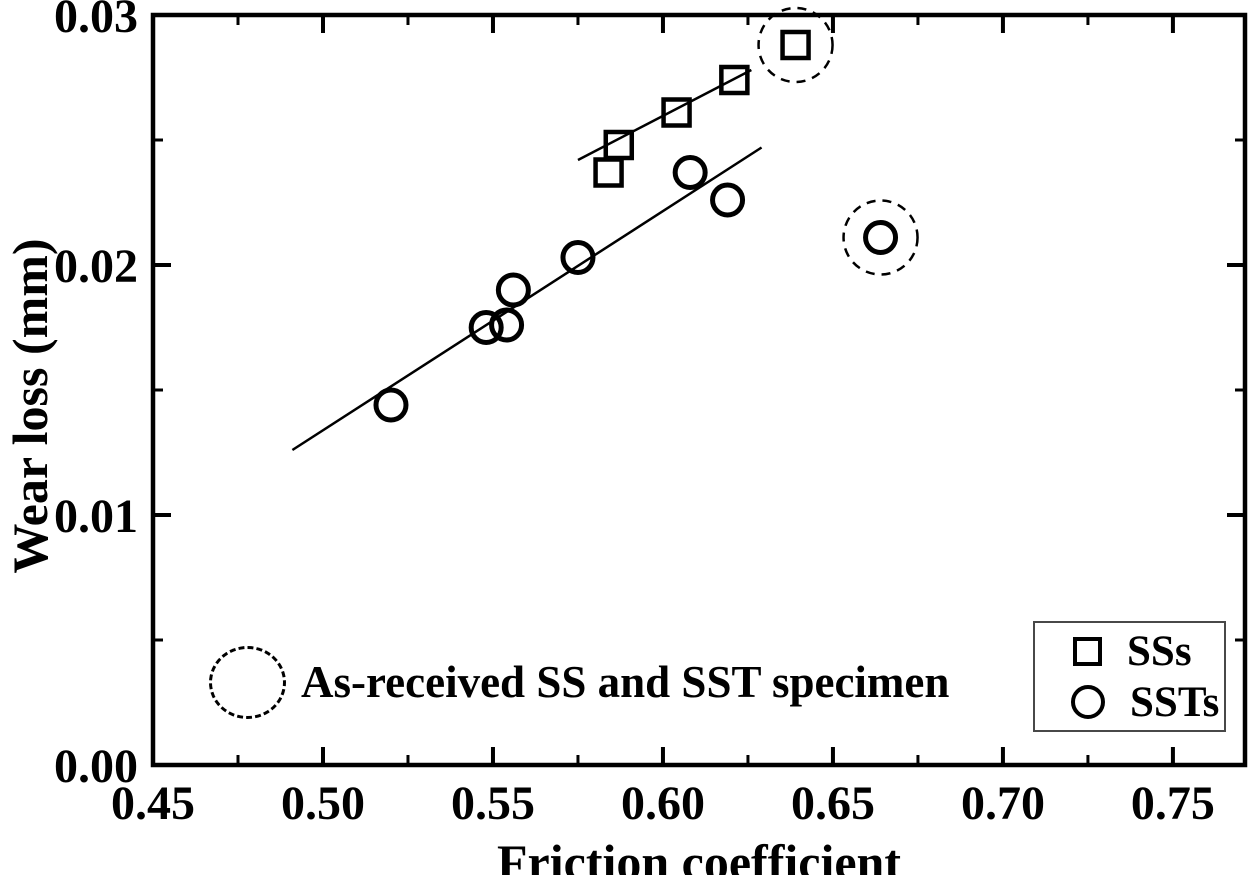 The width and height of the screenshot is (1260, 875). What do you see at coordinates (153, 803) in the screenshot?
I see `x-tick-label: 0.45` at bounding box center [153, 803].